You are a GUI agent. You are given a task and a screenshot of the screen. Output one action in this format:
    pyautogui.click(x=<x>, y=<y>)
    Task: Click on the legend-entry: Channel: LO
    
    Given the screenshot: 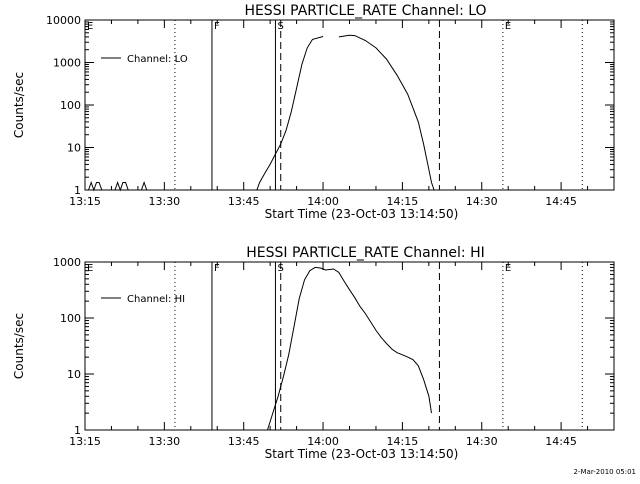 What is the action you would take?
    pyautogui.click(x=157, y=59)
    